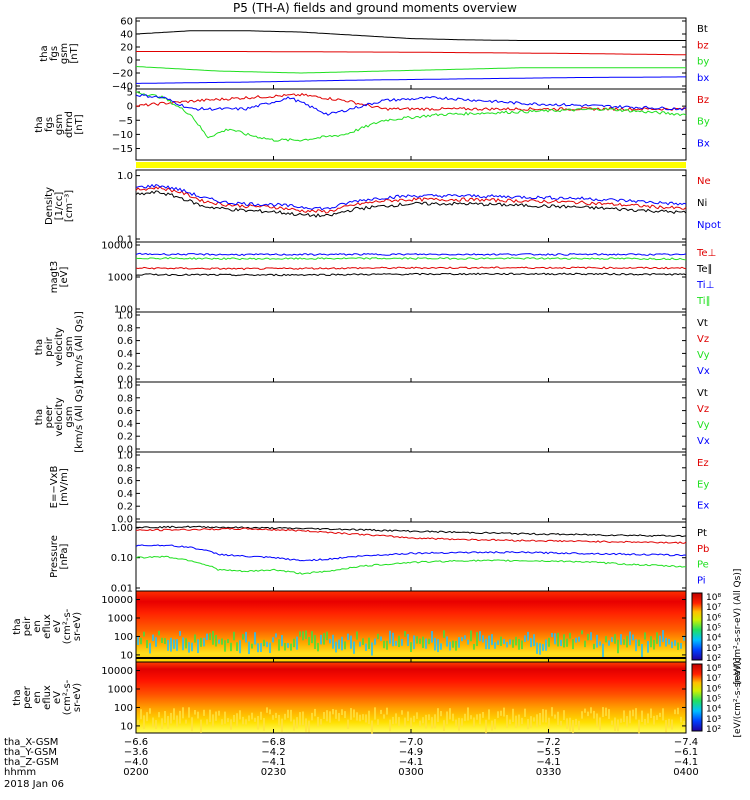  I want to click on y-tick-label: −10, so click(122, 135).